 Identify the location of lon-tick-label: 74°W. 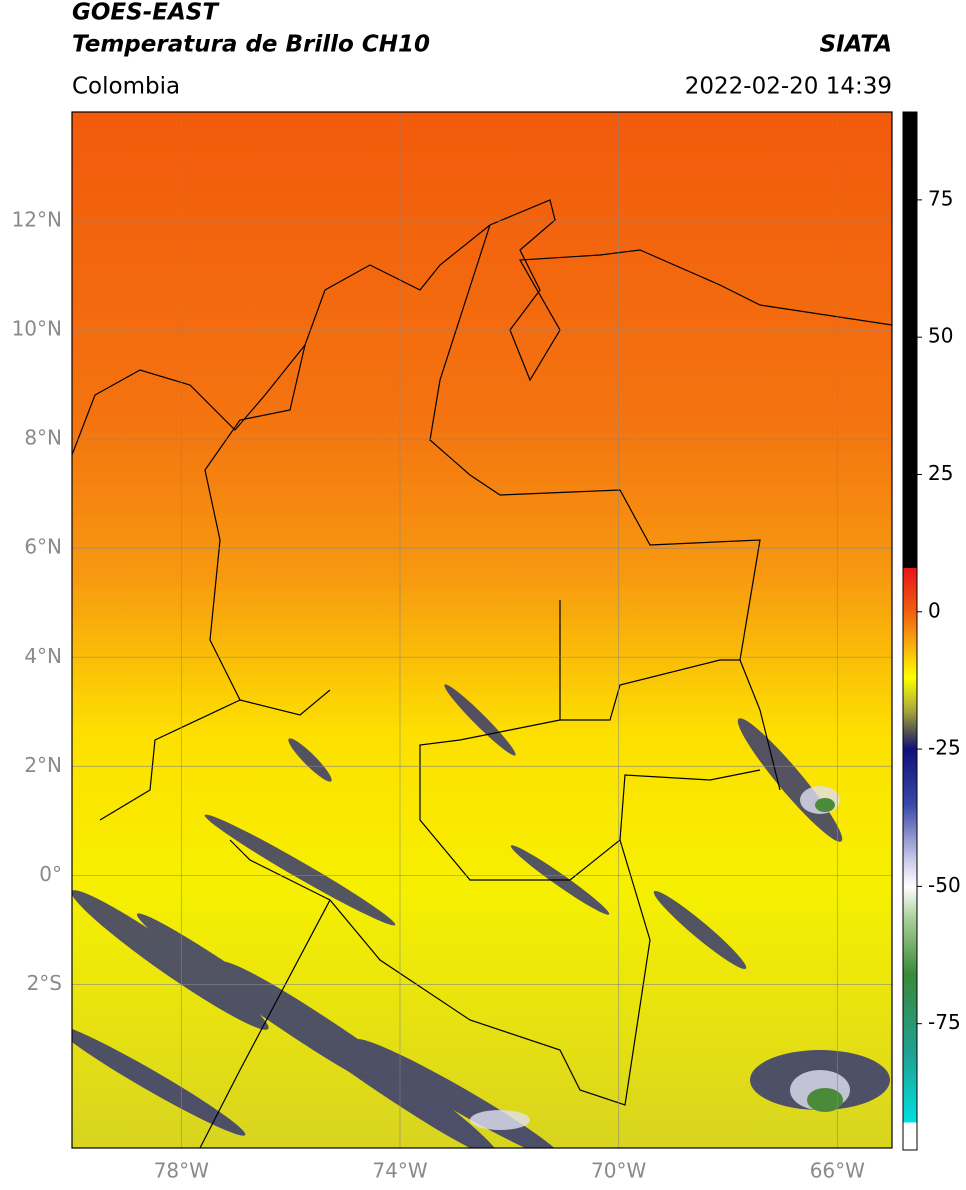
(399, 1171).